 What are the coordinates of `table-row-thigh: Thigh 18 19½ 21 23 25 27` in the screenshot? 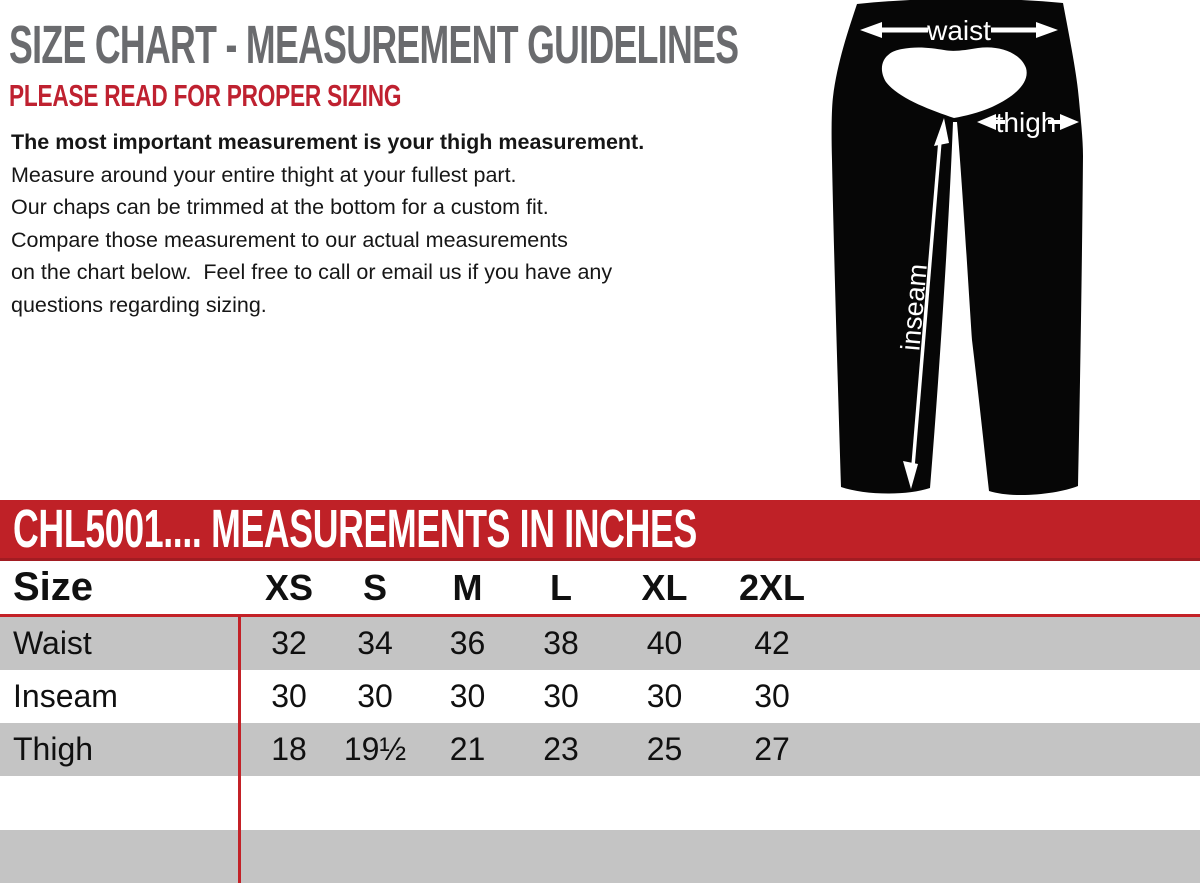 It's located at (600, 749).